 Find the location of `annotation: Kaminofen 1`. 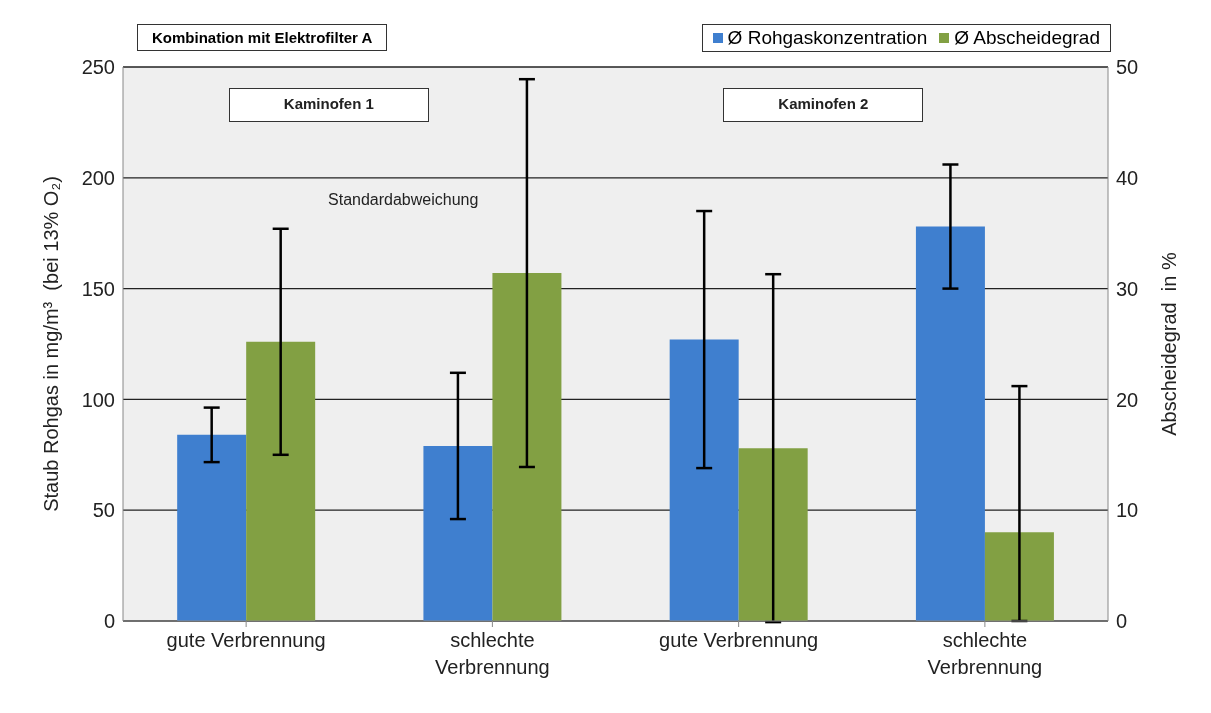

annotation: Kaminofen 1 is located at coordinates (328, 103).